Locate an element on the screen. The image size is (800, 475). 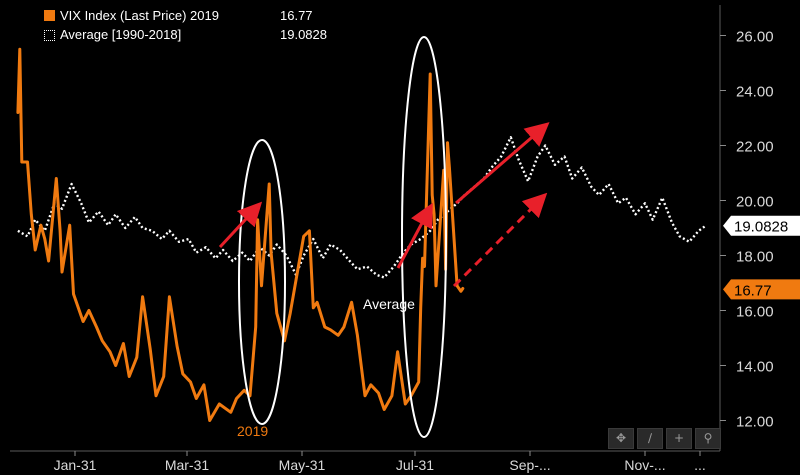
last-value-tag-1: 16.77 is located at coordinates (761, 289).